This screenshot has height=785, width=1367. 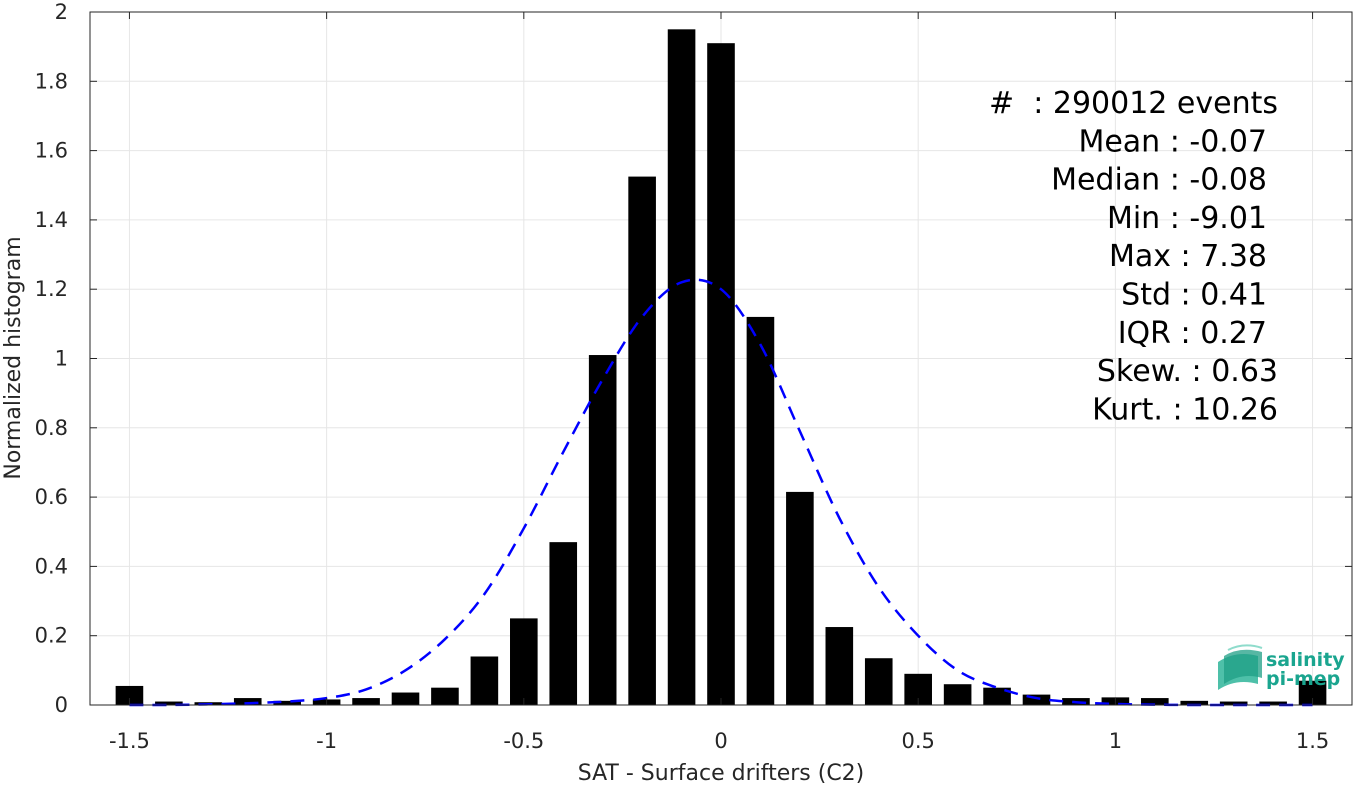 I want to click on x-tick-label: 1, so click(x=1115, y=741).